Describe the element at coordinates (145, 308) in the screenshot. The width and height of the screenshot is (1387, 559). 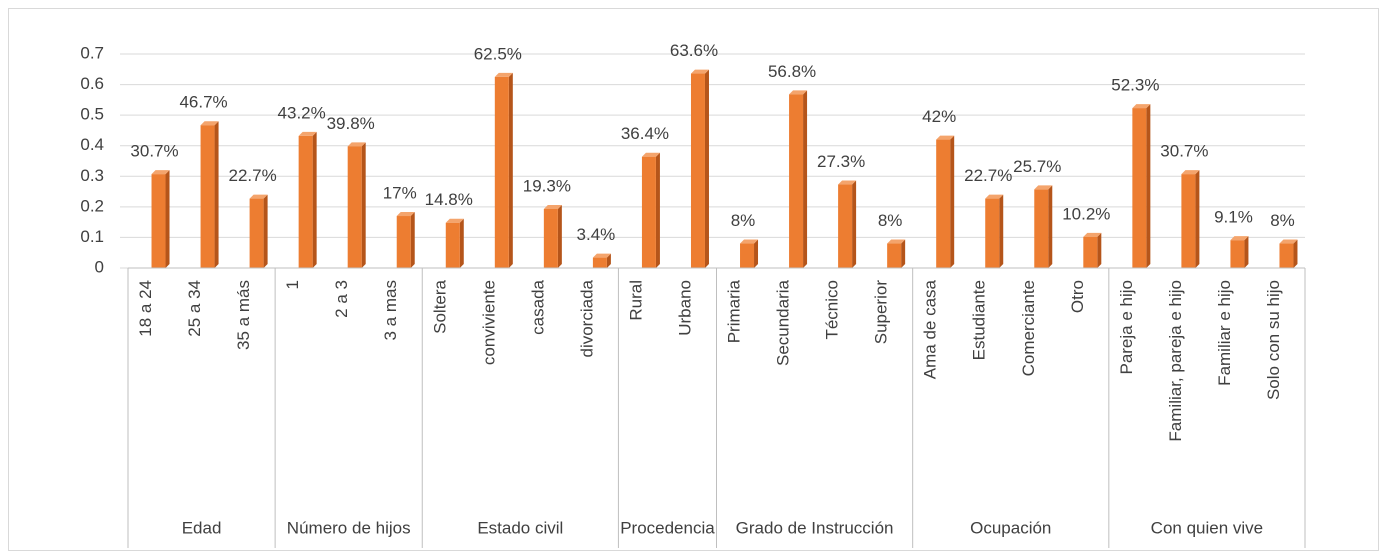
I see `x-tick-label: 18 a 24` at that location.